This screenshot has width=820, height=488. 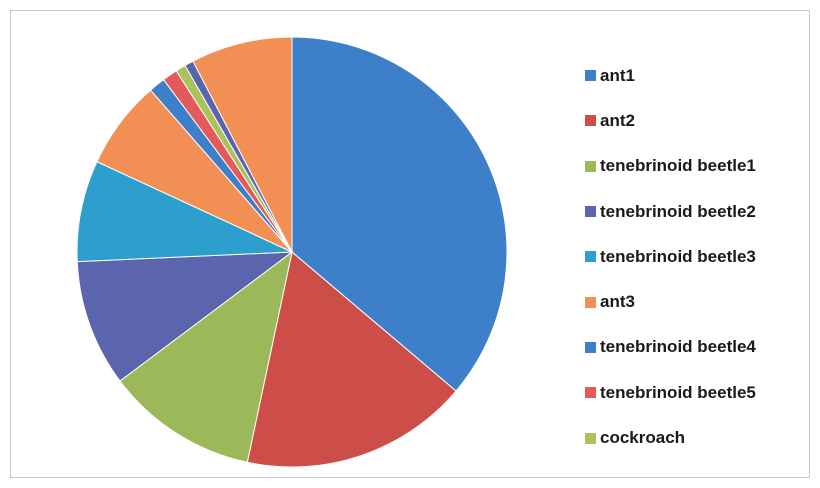 What do you see at coordinates (678, 347) in the screenshot?
I see `legend-label: tenebrinoid beetle4` at bounding box center [678, 347].